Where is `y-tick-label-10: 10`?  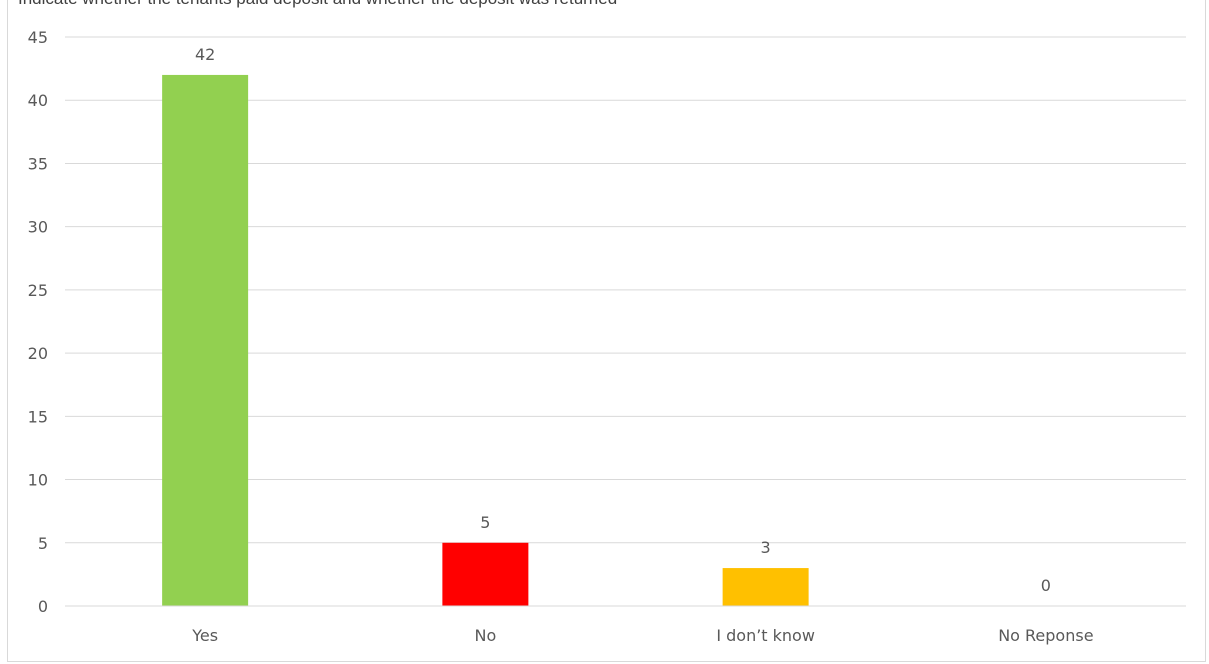 y-tick-label-10: 10 is located at coordinates (38, 480).